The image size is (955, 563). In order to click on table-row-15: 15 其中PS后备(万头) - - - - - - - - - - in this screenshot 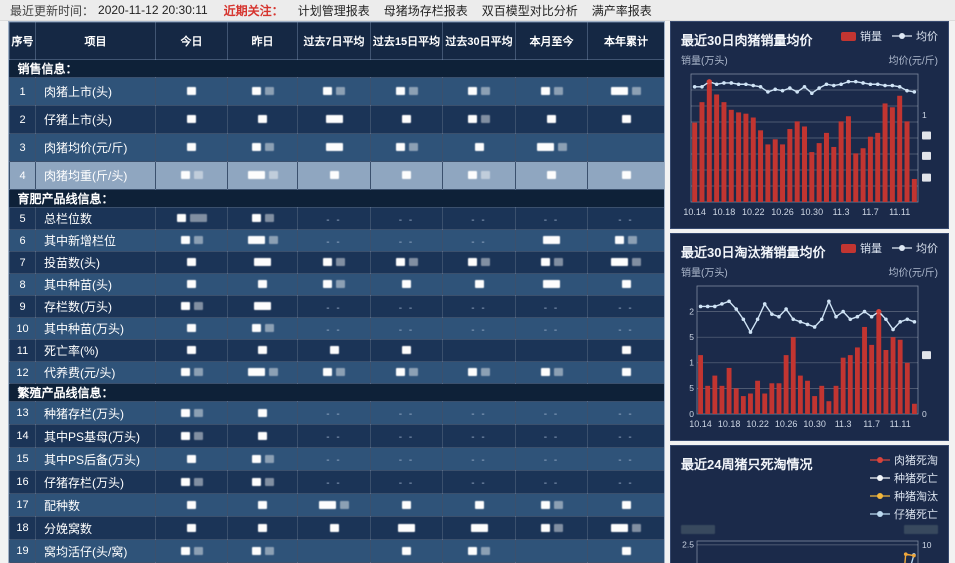, I will do `click(336, 459)`.